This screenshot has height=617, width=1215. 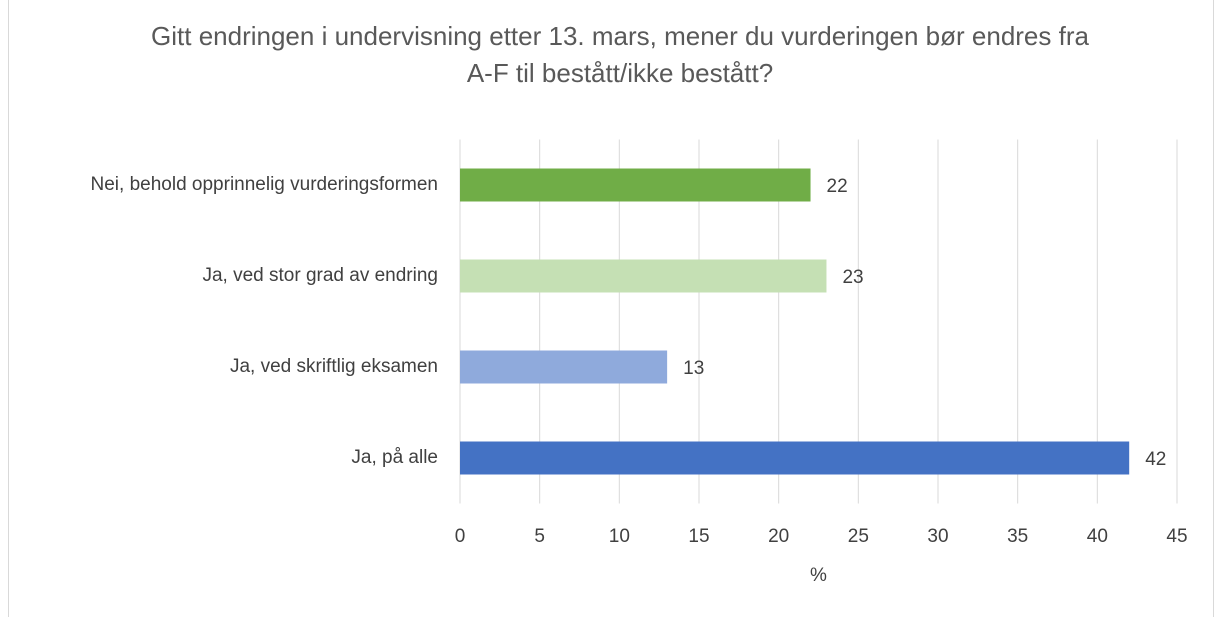 What do you see at coordinates (852, 277) in the screenshot?
I see `data-label: 23` at bounding box center [852, 277].